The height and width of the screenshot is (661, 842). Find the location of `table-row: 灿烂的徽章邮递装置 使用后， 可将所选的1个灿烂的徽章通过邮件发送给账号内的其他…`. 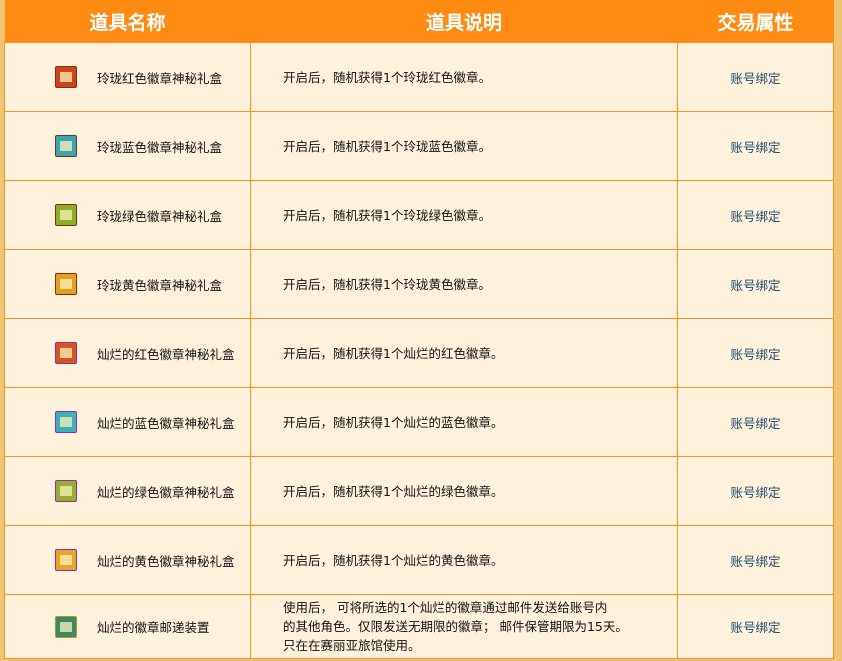

table-row: 灿烂的徽章邮递装置 使用后， 可将所选的1个灿烂的徽章通过邮件发送给账号内的其他… is located at coordinates (419, 626).